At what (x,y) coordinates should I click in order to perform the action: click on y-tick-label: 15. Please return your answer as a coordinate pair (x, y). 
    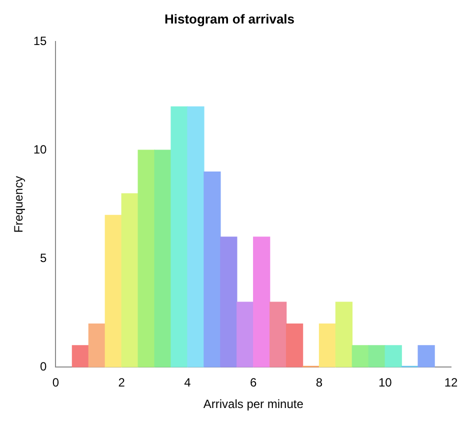
    Looking at the image, I should click on (40, 41).